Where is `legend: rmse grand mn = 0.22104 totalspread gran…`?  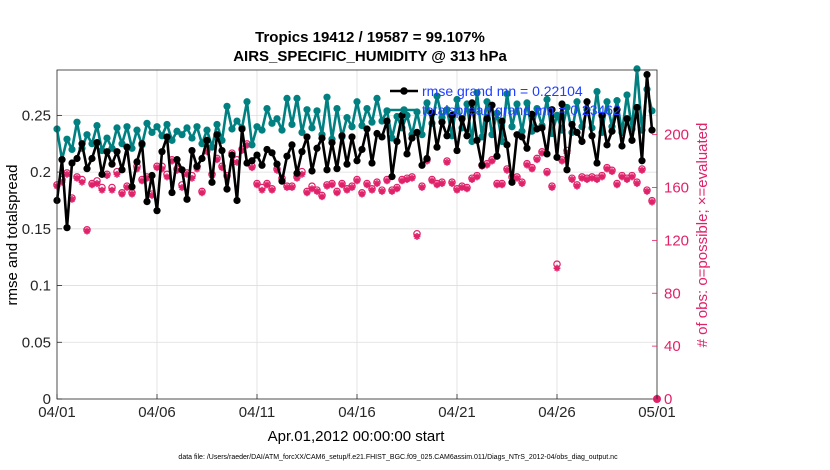
legend: rmse grand mn = 0.22104 totalspread gran… is located at coordinates (505, 100).